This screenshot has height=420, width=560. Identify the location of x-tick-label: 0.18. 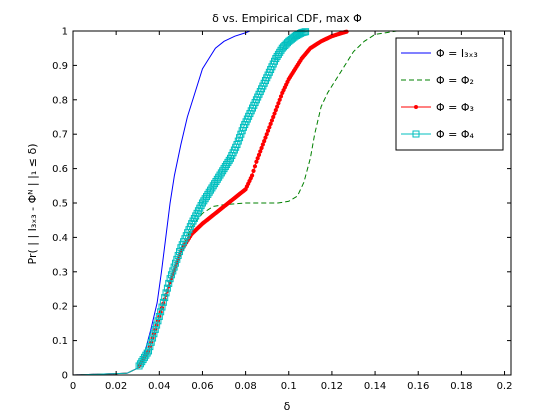
(461, 386).